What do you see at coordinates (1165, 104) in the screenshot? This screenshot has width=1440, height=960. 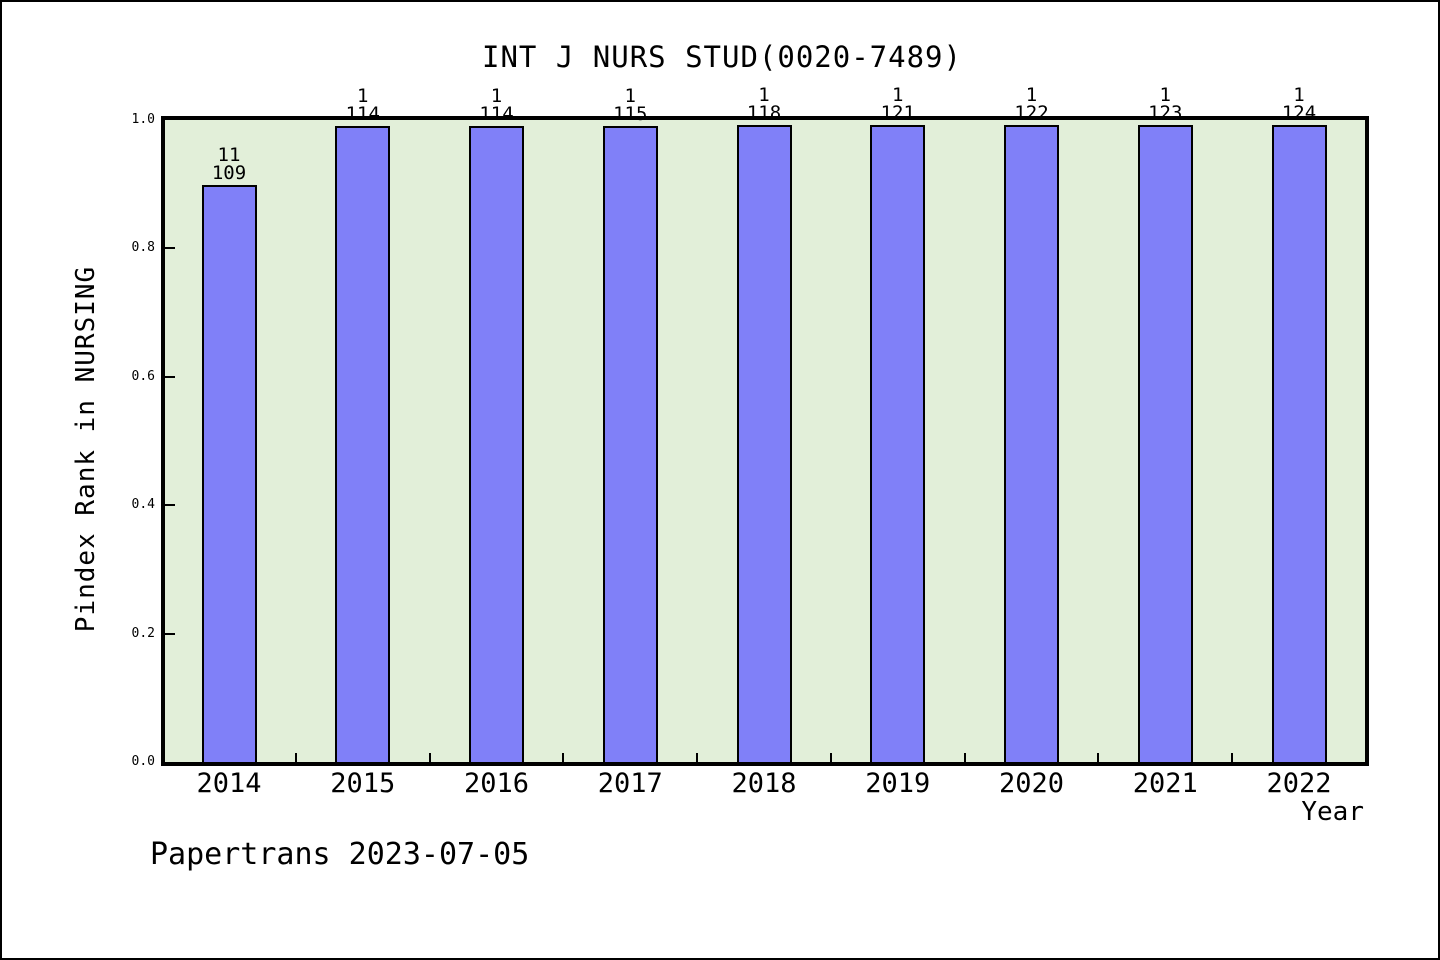 I see `bar-annotation-2021: 1 123` at bounding box center [1165, 104].